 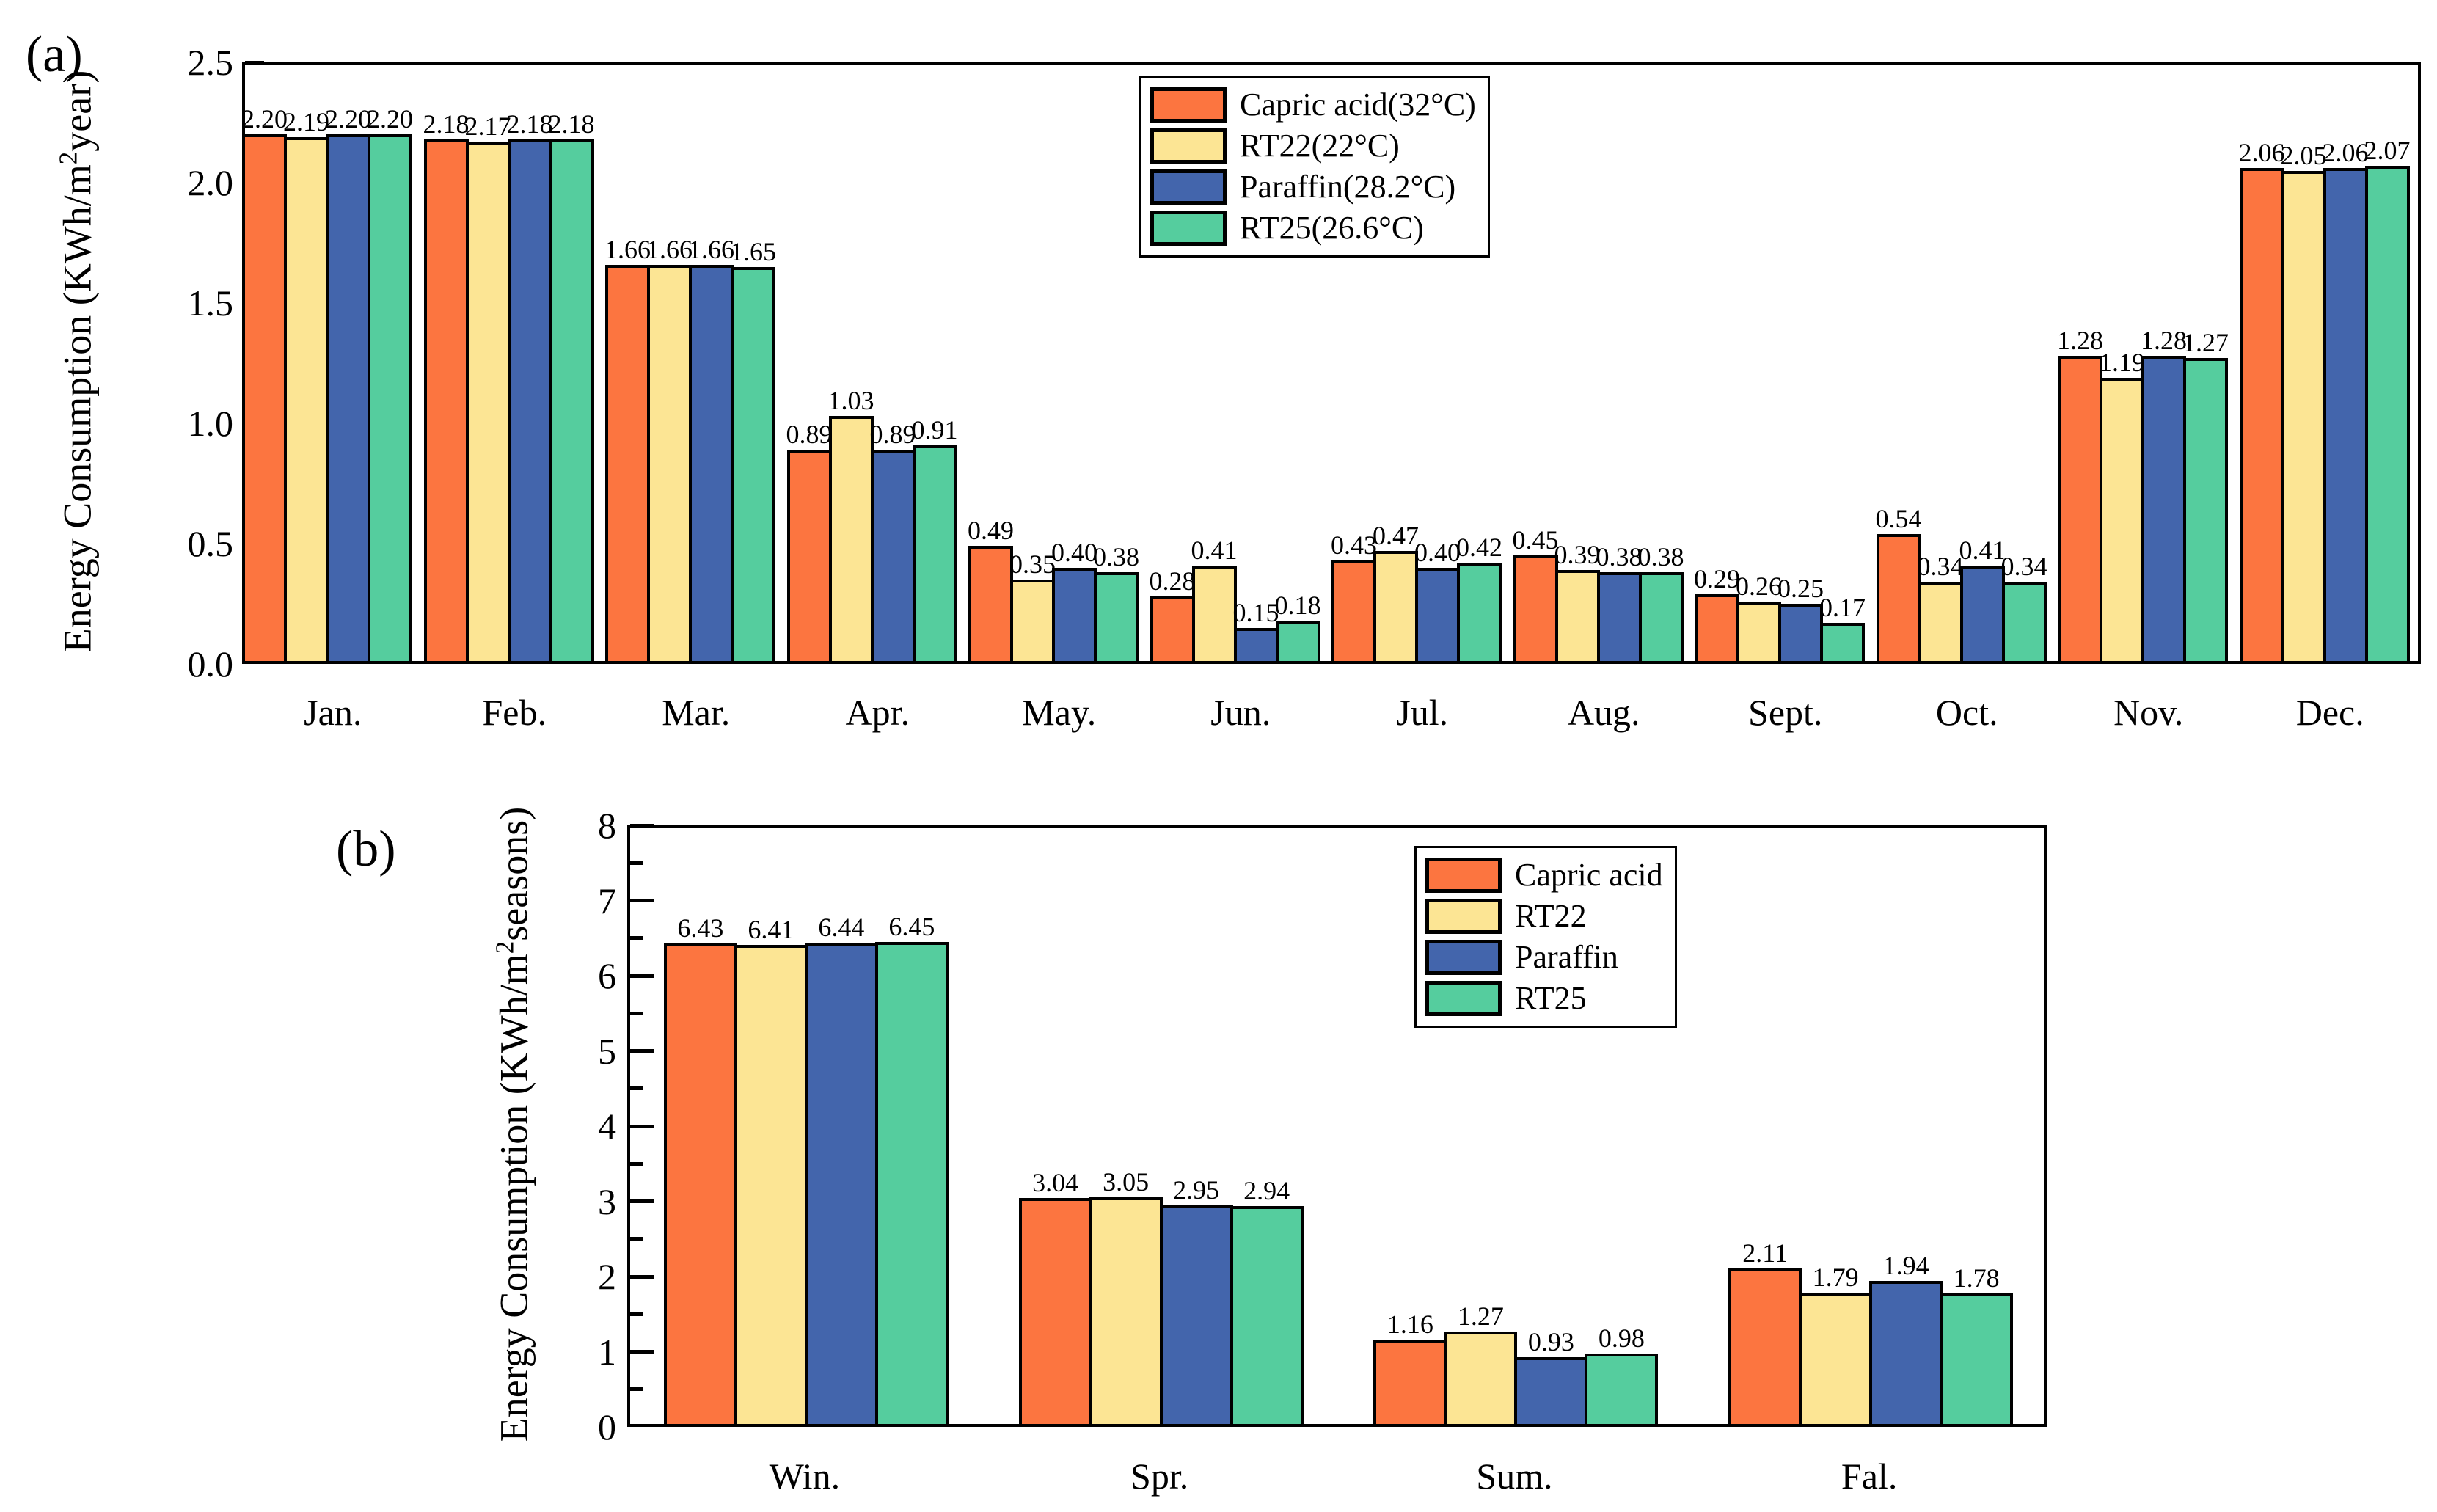 What do you see at coordinates (487, 127) in the screenshot?
I see `bar-value-label: 2.17` at bounding box center [487, 127].